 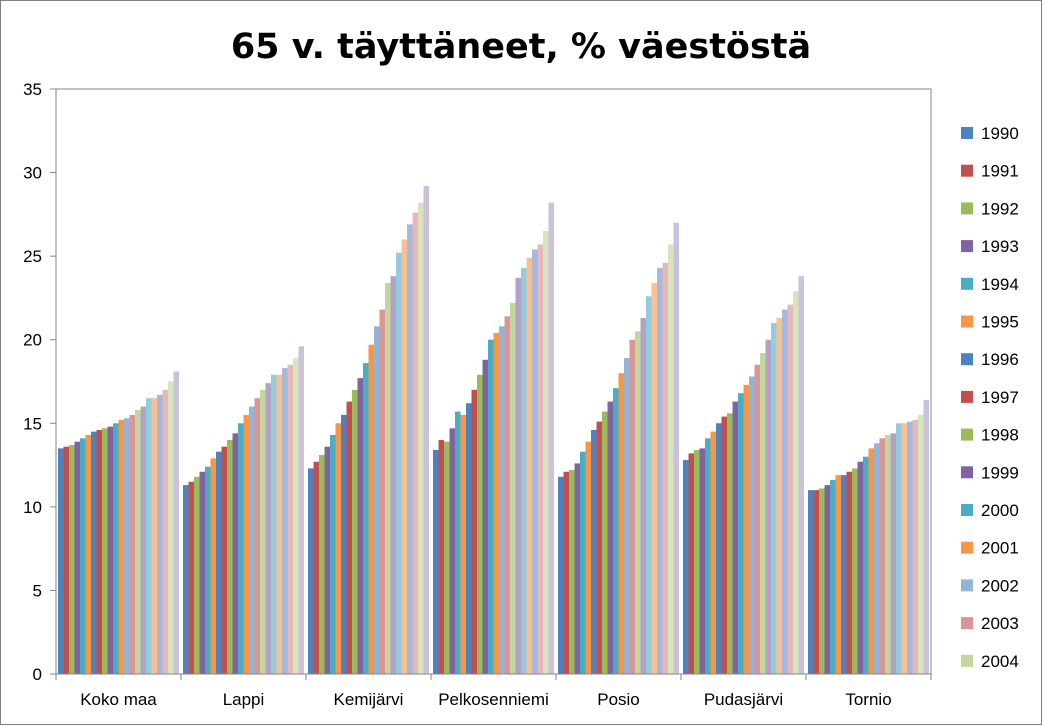 I want to click on legend-label: 1996, so click(x=1000, y=359).